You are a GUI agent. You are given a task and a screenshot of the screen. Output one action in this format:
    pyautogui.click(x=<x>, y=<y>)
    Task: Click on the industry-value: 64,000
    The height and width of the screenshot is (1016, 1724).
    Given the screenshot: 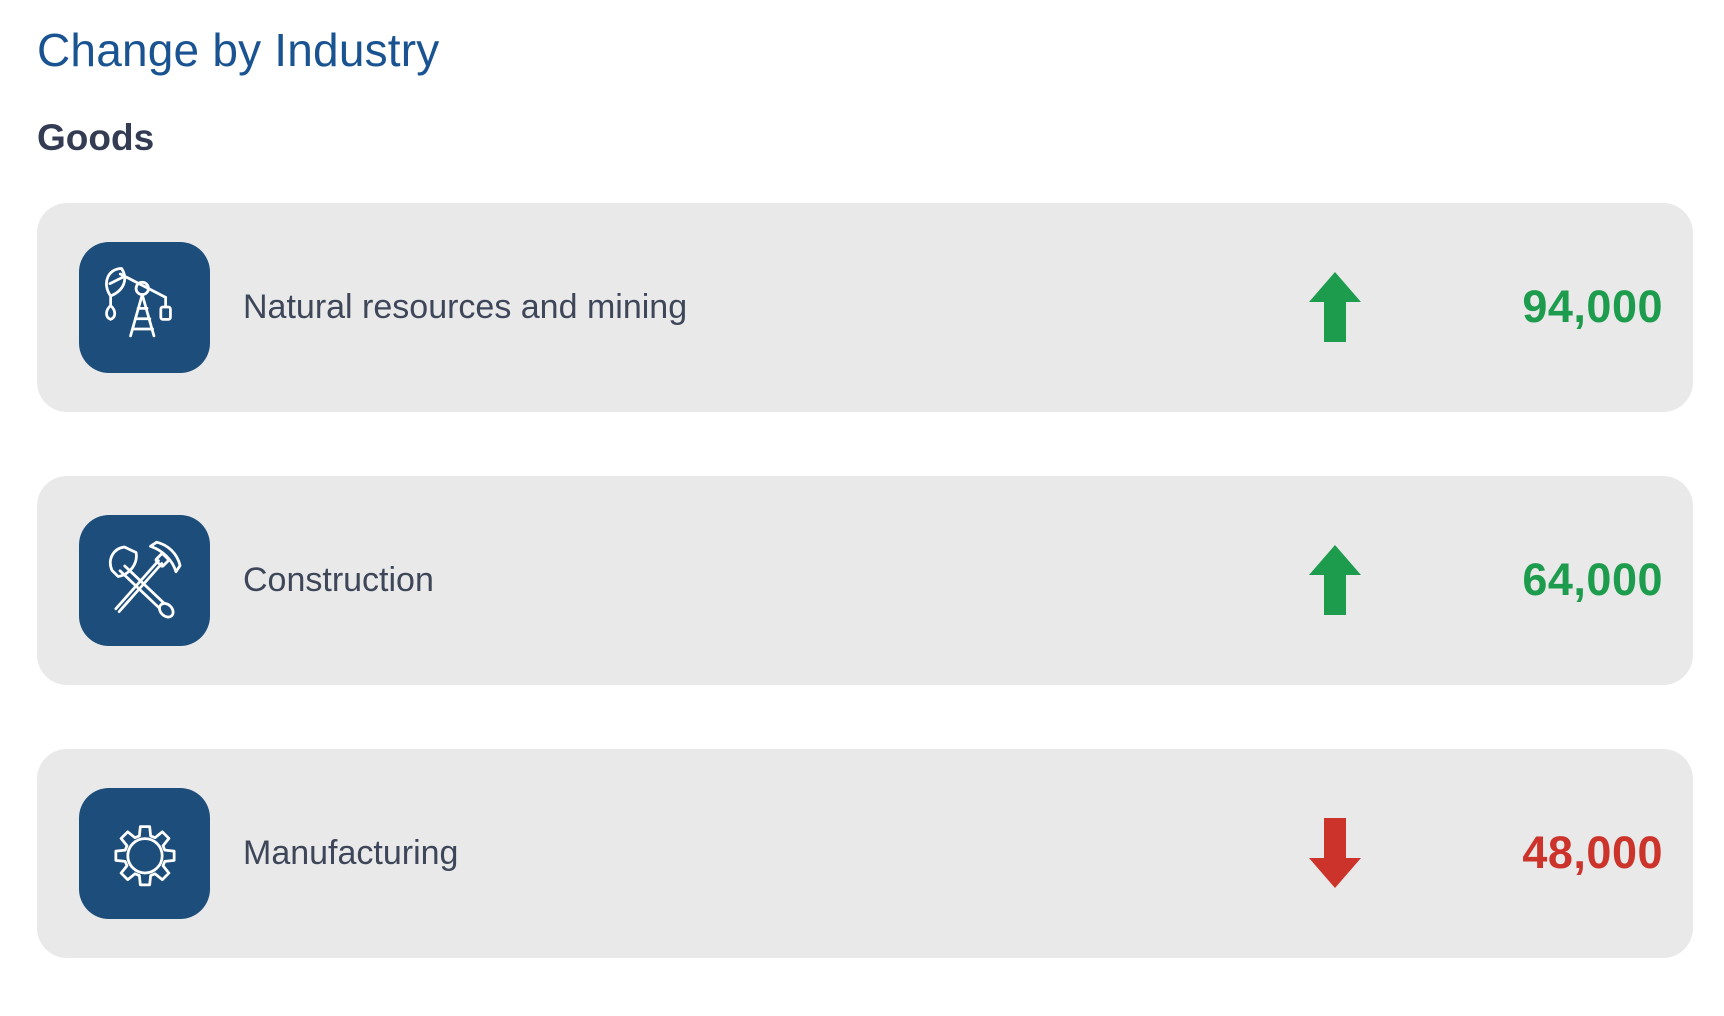 What is the action you would take?
    pyautogui.click(x=1592, y=580)
    